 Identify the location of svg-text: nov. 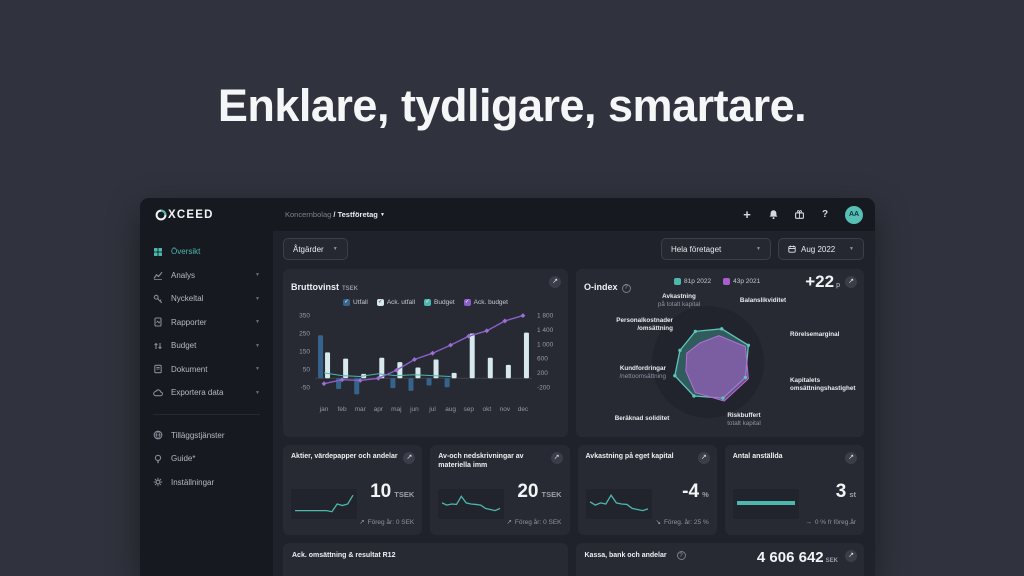
(505, 409).